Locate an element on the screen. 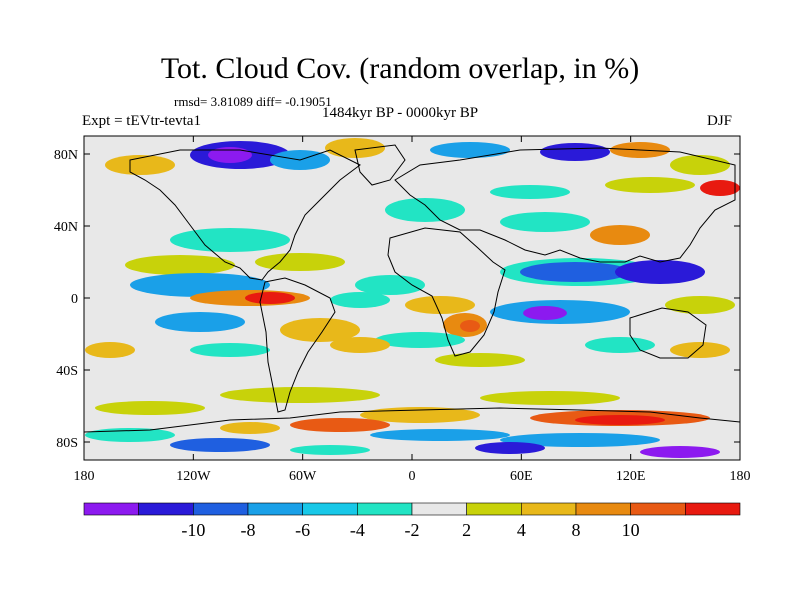 This screenshot has width=800, height=600. lon-tick-label: 60W is located at coordinates (303, 476).